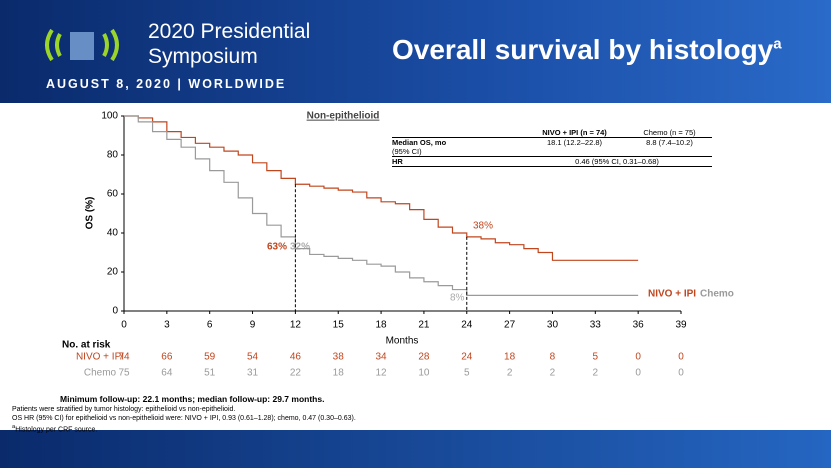  Describe the element at coordinates (82, 45) in the screenshot. I see `logo` at that location.